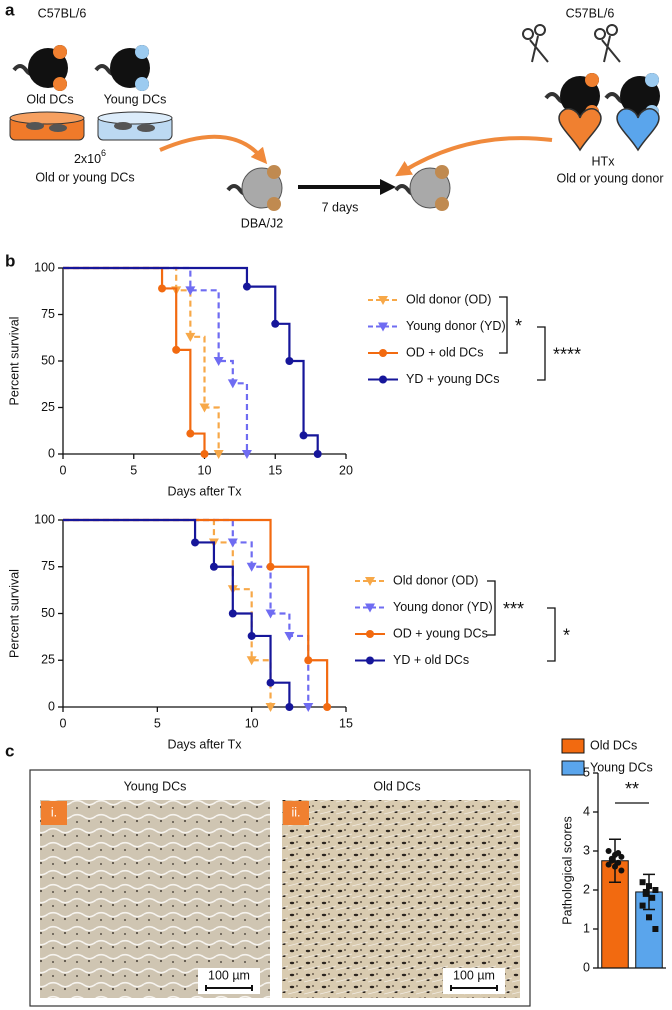 This screenshot has width=672, height=1010. What do you see at coordinates (586, 850) in the screenshot?
I see `y-tick-label: 3` at bounding box center [586, 850].